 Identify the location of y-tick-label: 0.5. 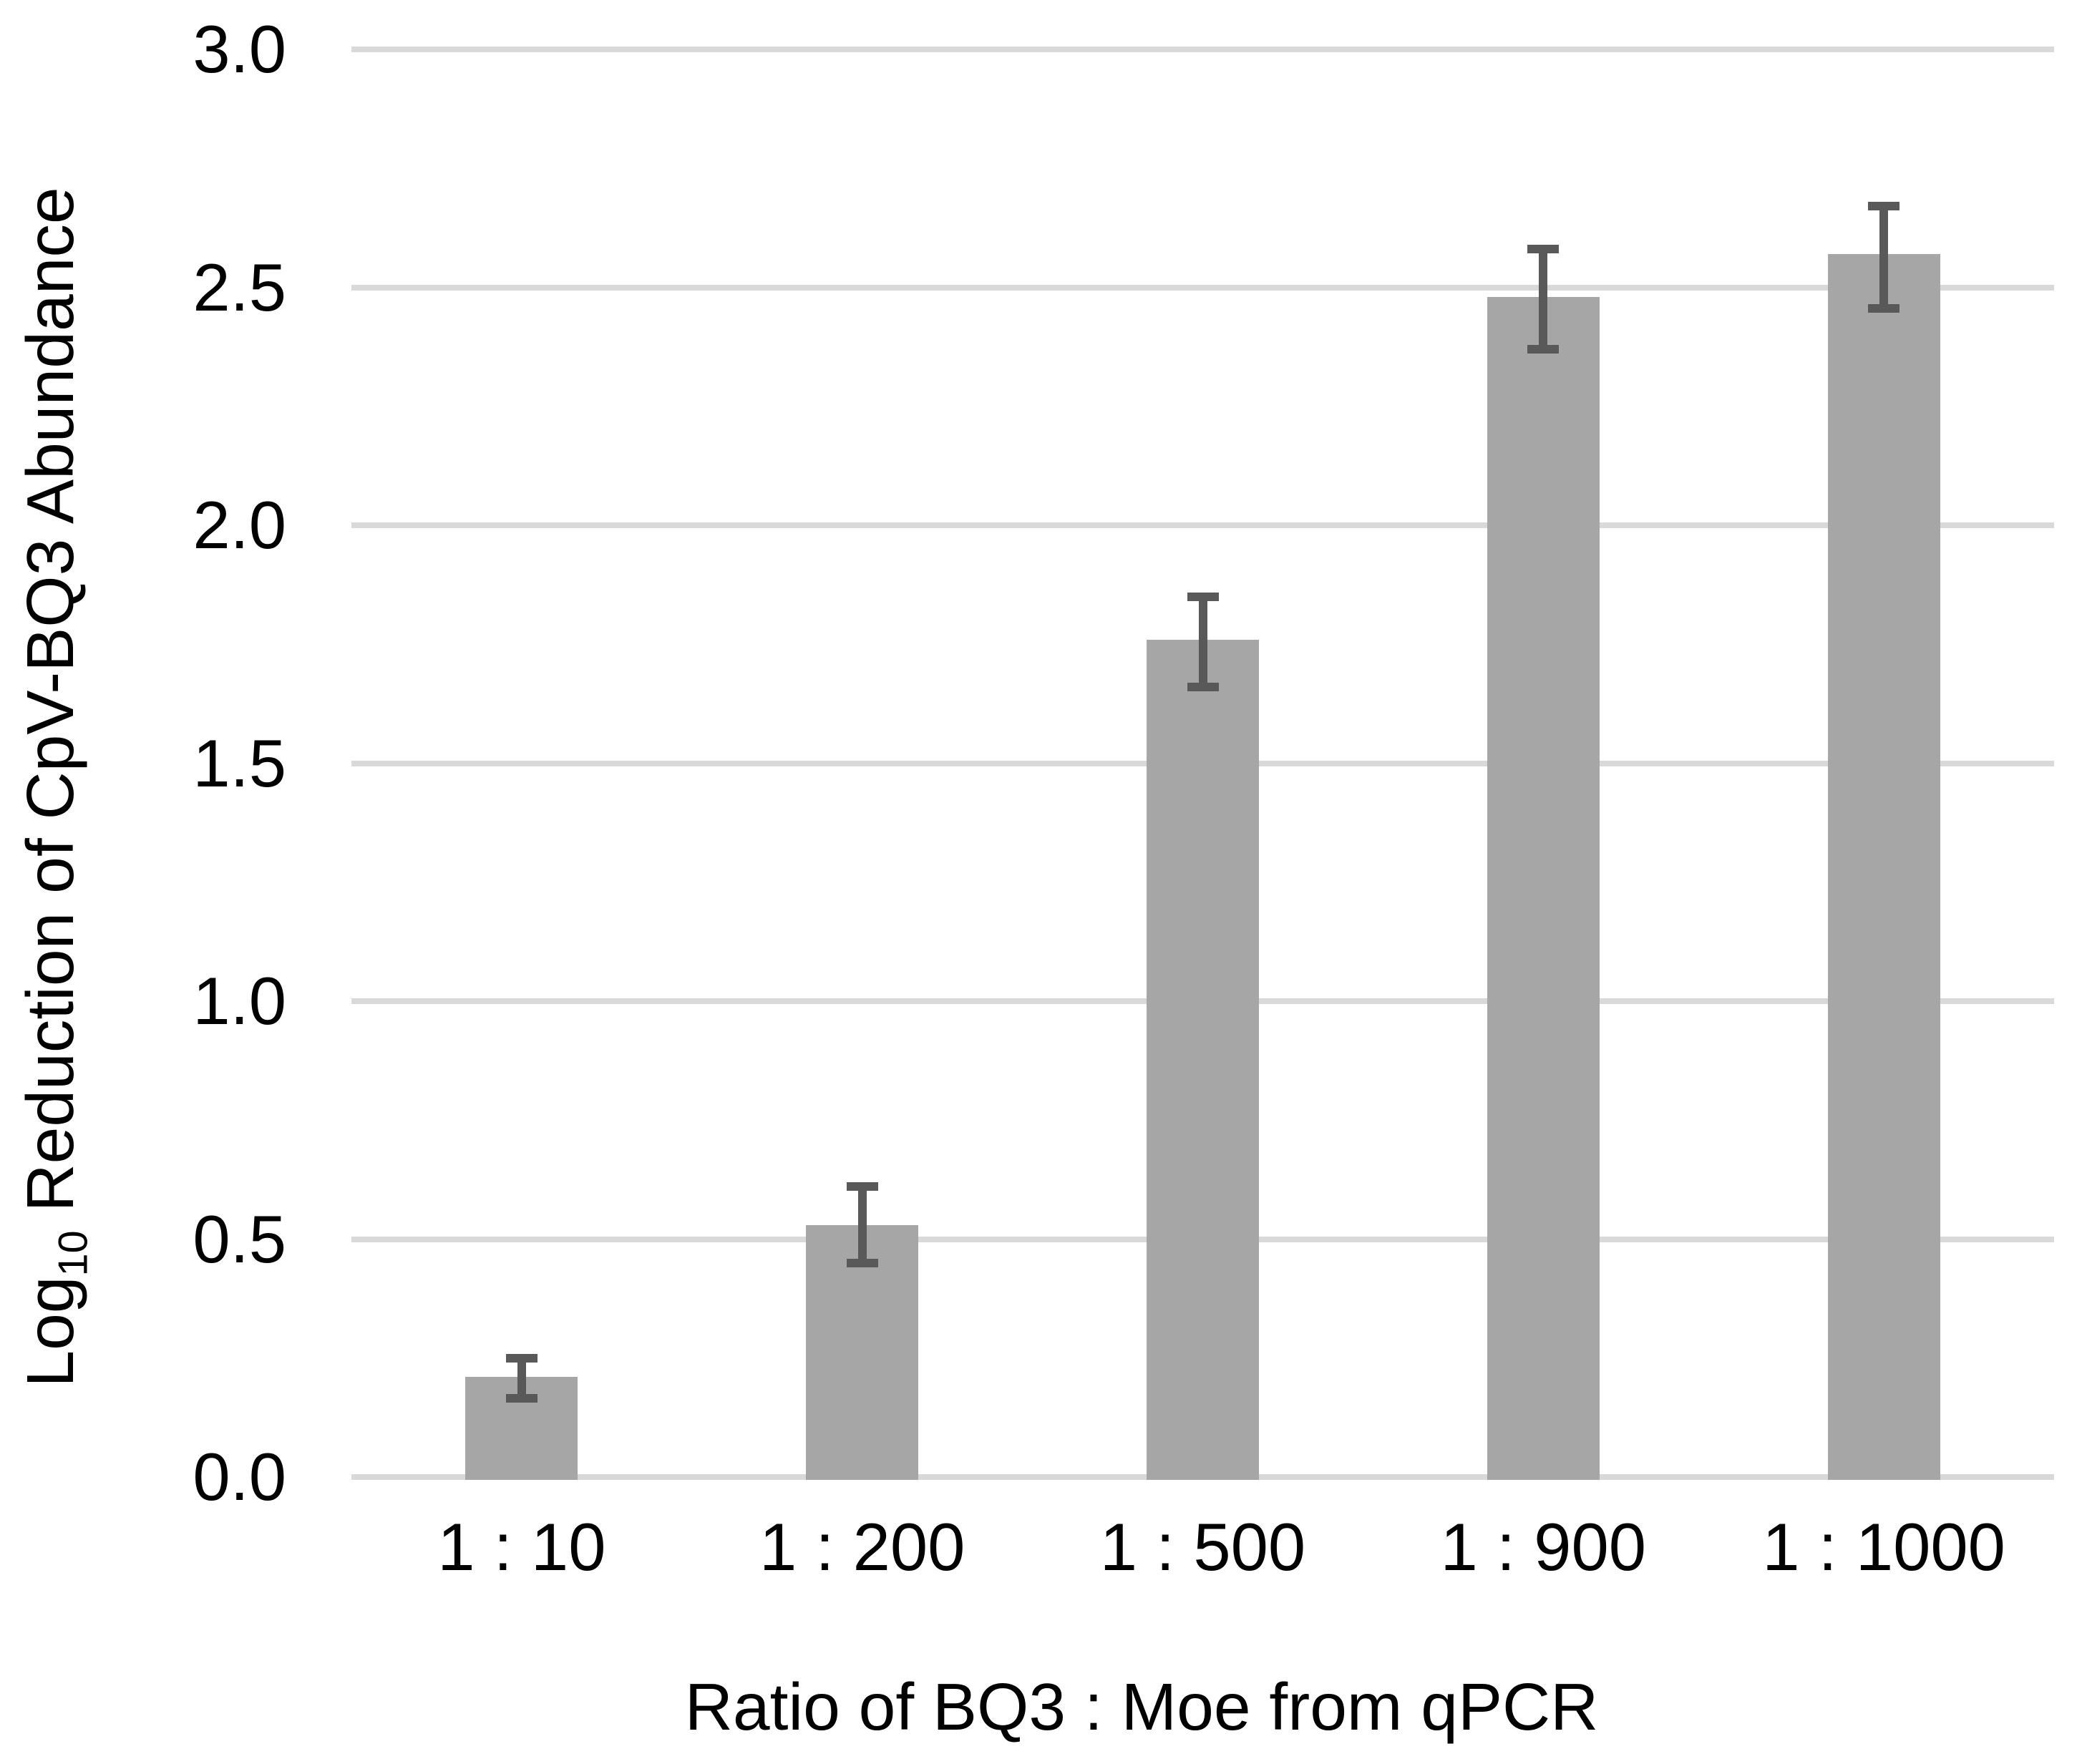
(239, 1239).